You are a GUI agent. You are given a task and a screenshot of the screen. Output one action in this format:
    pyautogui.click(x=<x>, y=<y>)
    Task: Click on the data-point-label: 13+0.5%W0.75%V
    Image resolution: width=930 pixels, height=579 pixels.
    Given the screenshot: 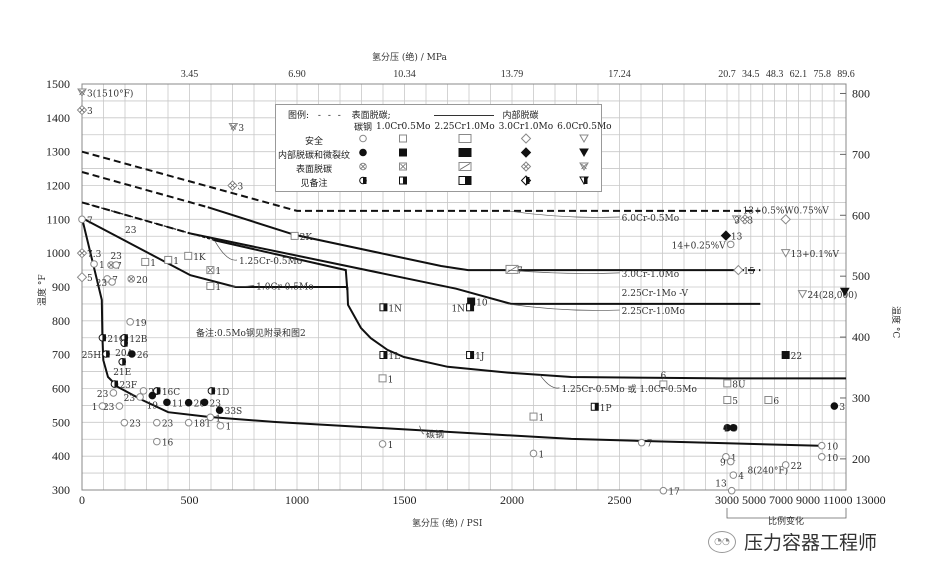 What is the action you would take?
    pyautogui.click(x=786, y=211)
    